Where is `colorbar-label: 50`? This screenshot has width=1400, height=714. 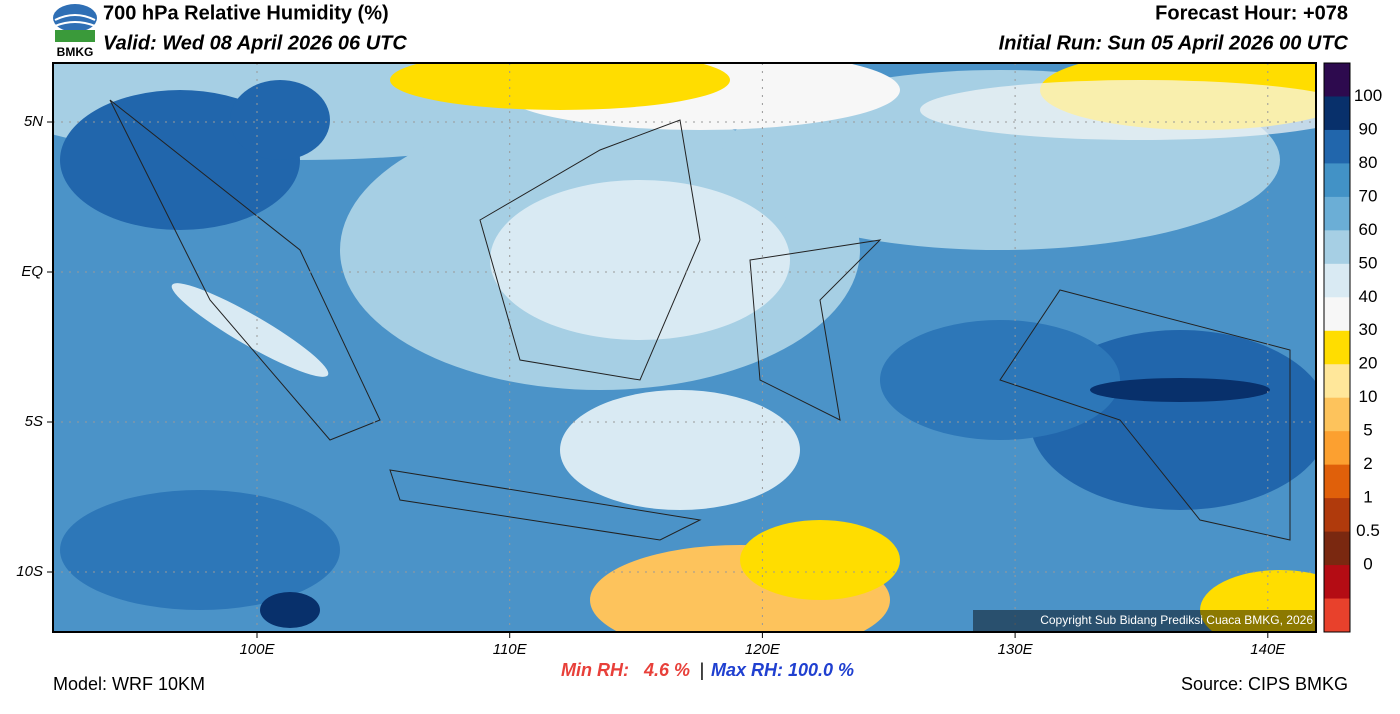
colorbar-label: 50 is located at coordinates (1368, 262).